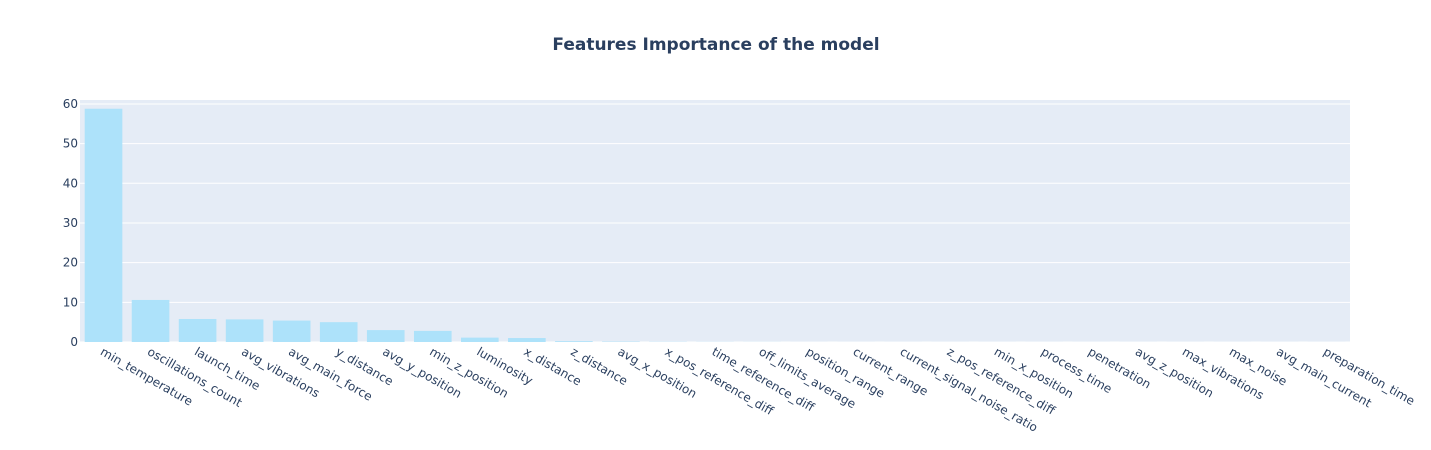 This screenshot has height=450, width=1431. Describe the element at coordinates (330, 373) in the screenshot. I see `x-tick-label: avg_main_force` at that location.